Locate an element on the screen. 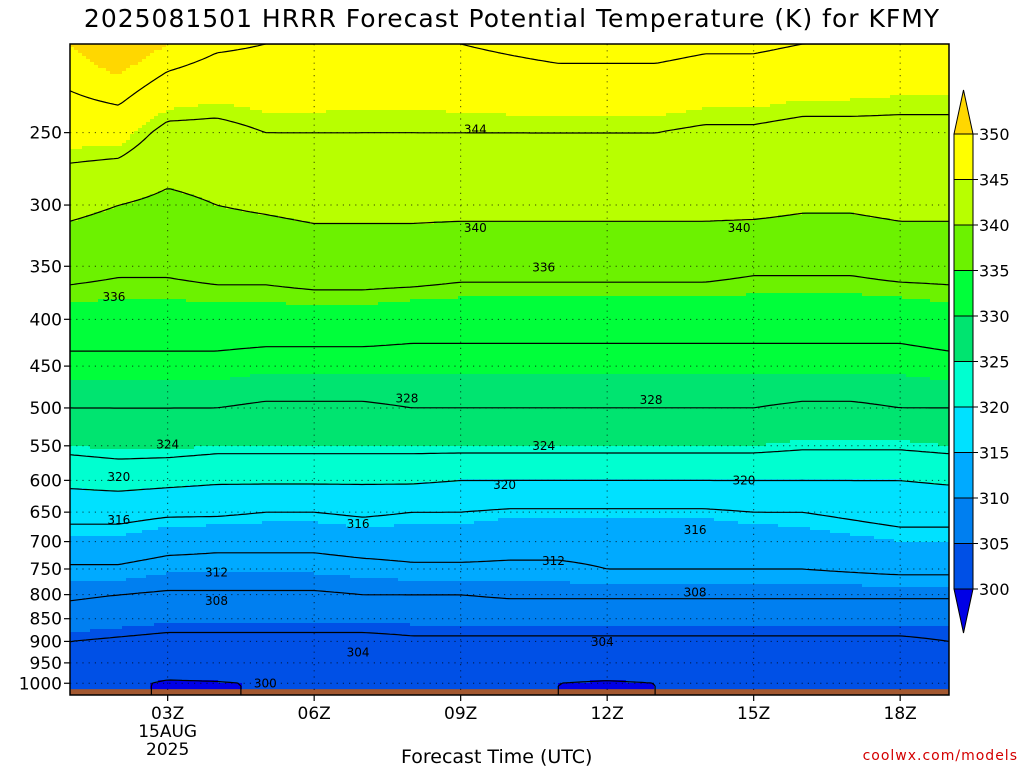 This screenshot has height=768, width=1024. colorbar-tick-330: 330 is located at coordinates (994, 316).